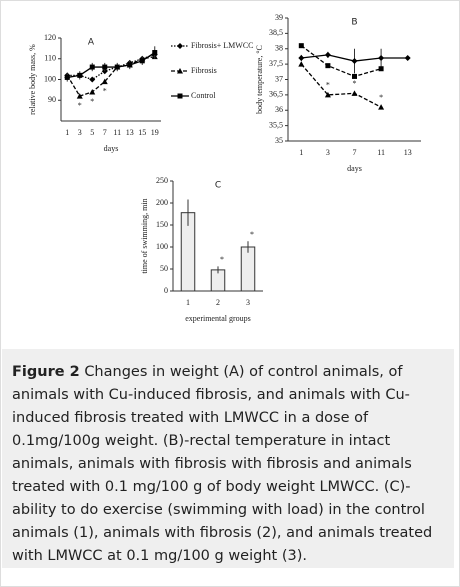 The image size is (460, 587). I want to click on chart-title: C, so click(218, 186).